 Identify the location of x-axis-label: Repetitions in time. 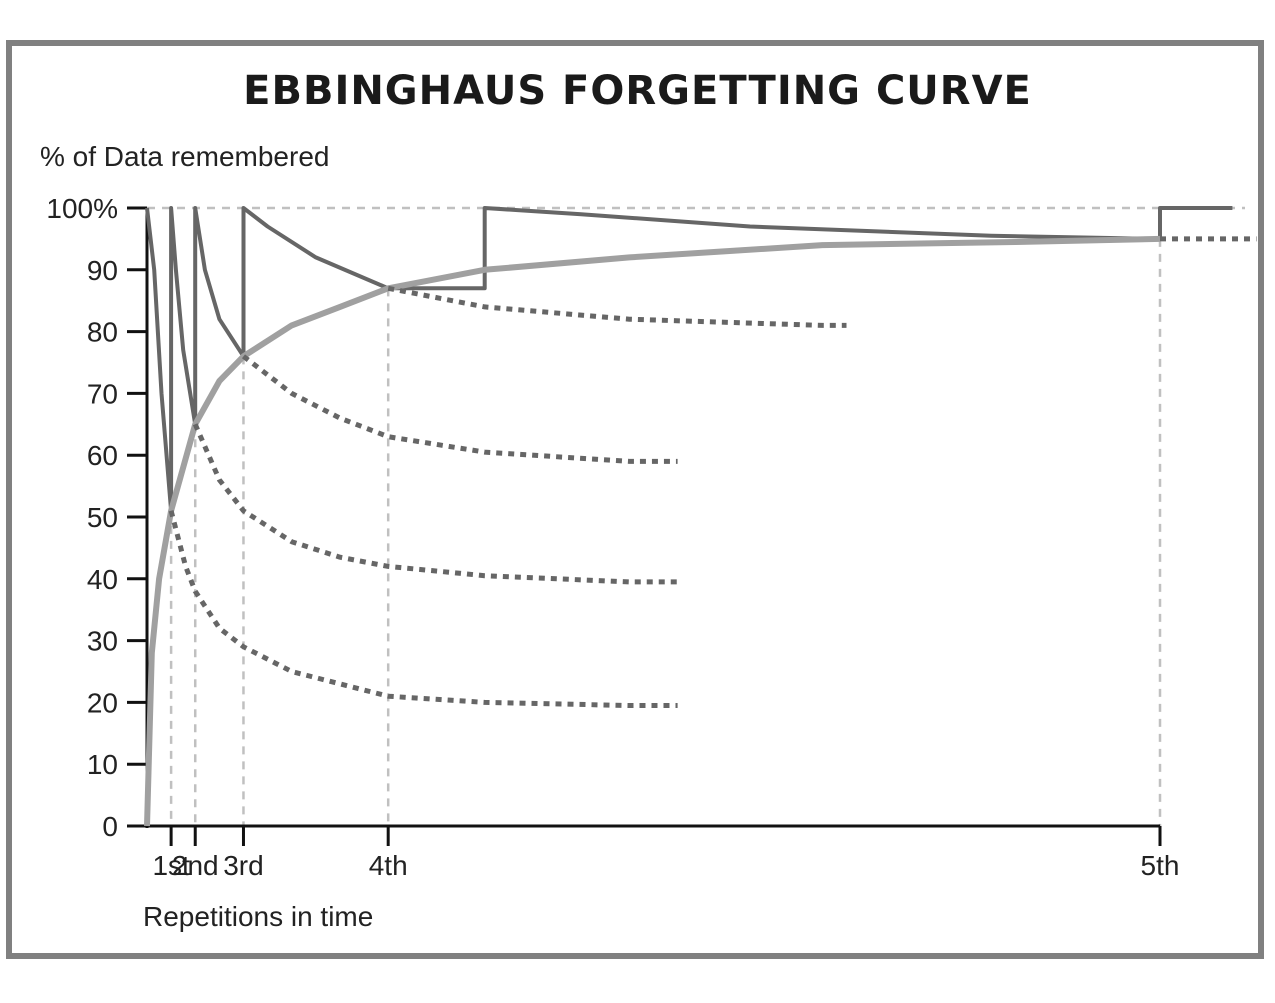
(258, 916).